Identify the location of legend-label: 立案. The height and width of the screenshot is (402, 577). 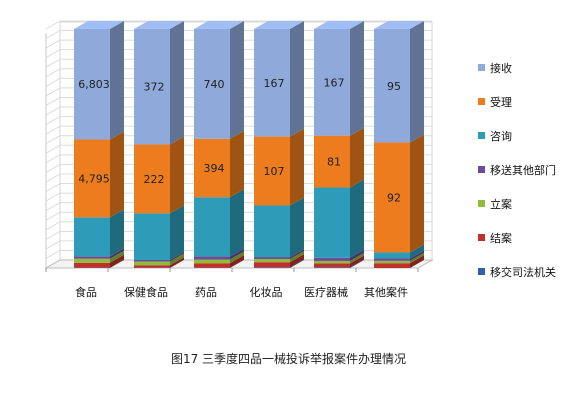
(501, 204).